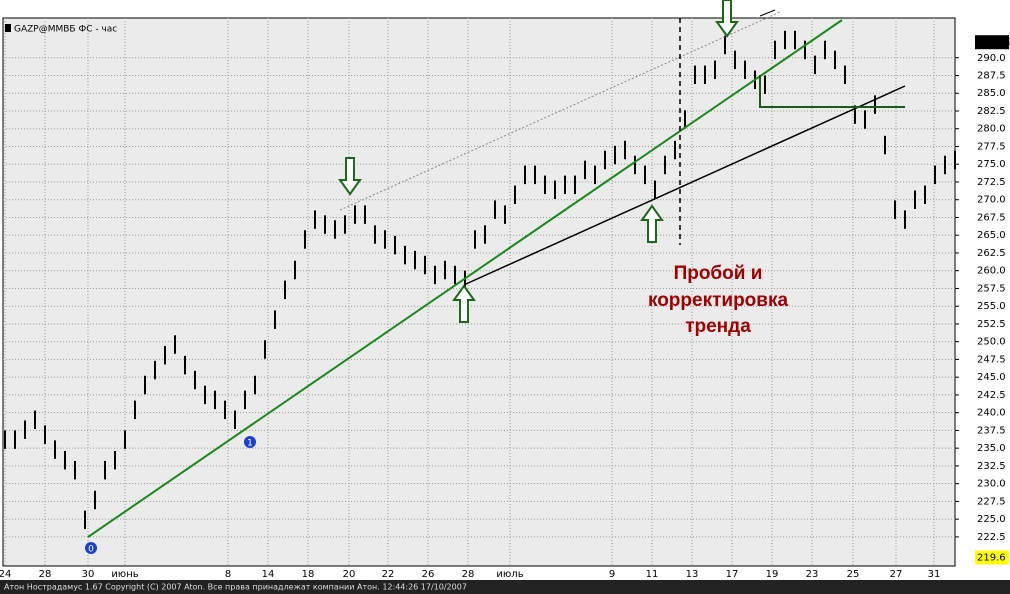  I want to click on y-tick-label: 267.5, so click(991, 217).